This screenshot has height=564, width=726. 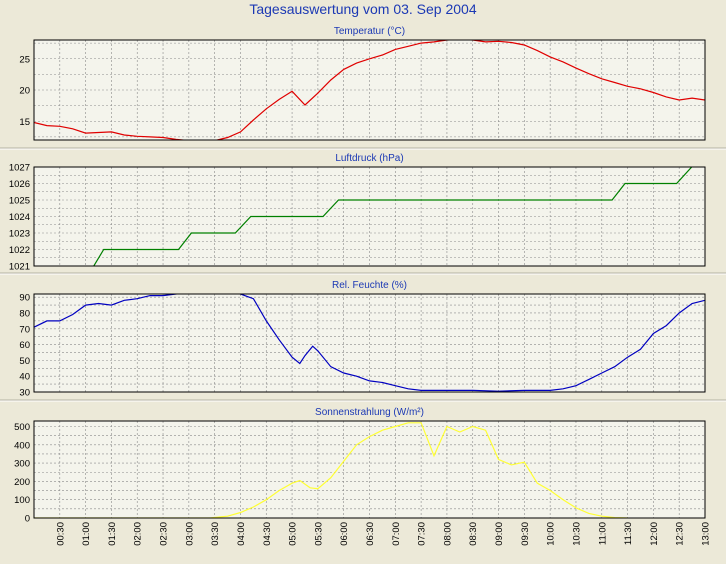 I want to click on x-tick-label: 03:00, so click(x=189, y=534).